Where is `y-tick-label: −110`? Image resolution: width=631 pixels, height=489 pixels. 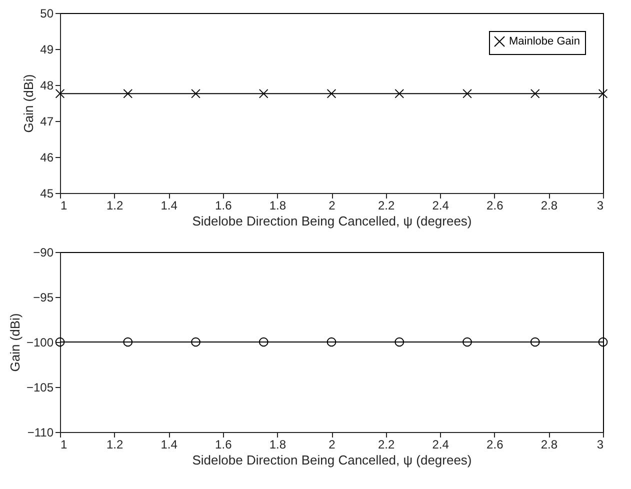 y-tick-label: −110 is located at coordinates (40, 433).